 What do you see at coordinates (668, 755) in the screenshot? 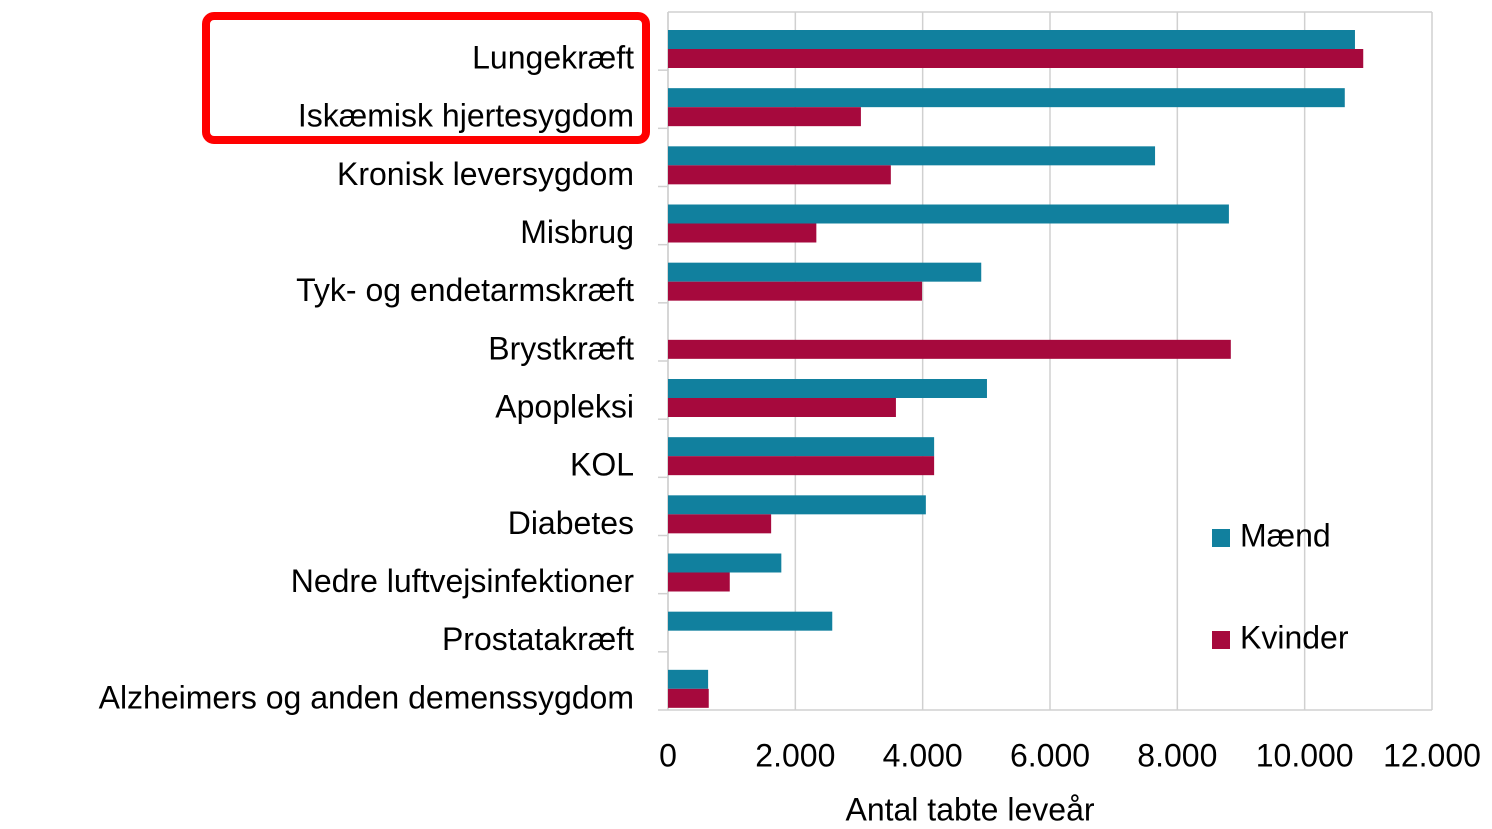
I see `x-tick-label: 0` at bounding box center [668, 755].